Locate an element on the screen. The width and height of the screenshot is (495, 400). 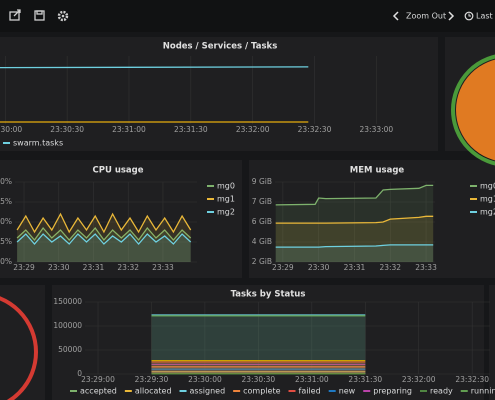
x-tick-label: 23:33 is located at coordinates (163, 267).